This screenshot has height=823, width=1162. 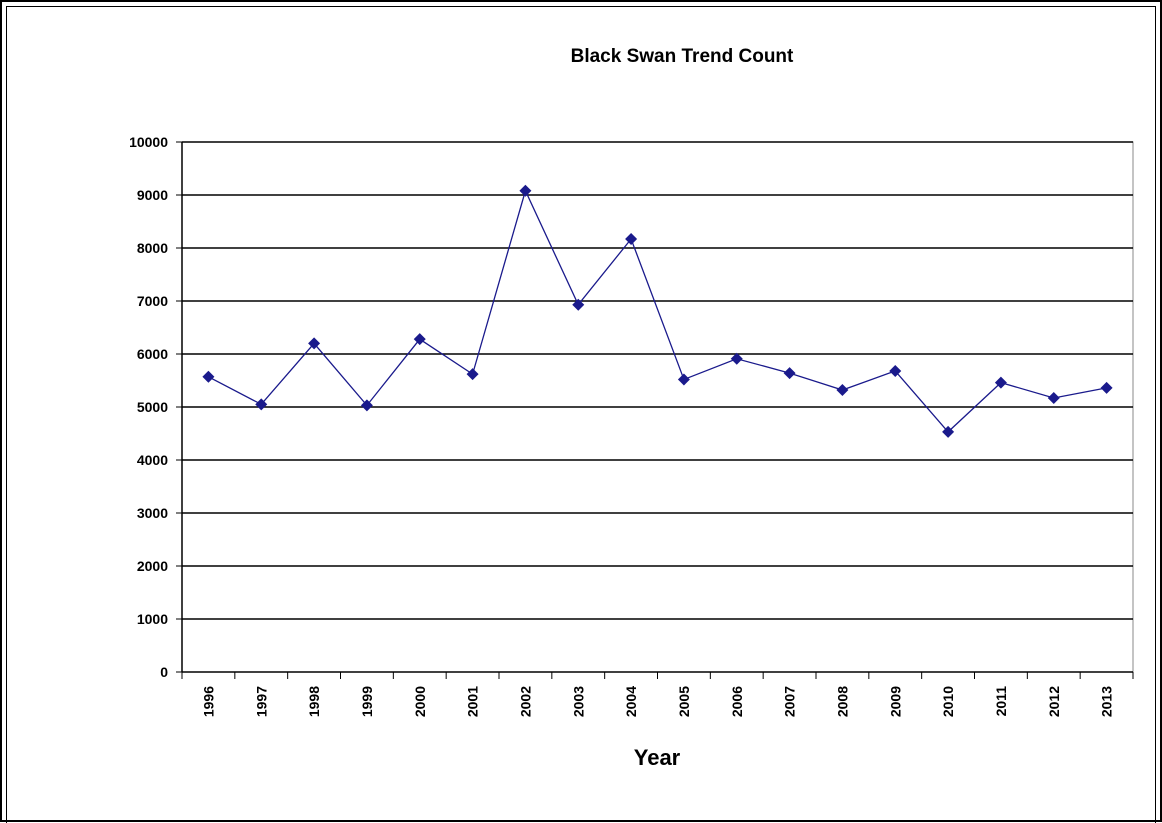 What do you see at coordinates (314, 701) in the screenshot?
I see `x-tick-label: 1998` at bounding box center [314, 701].